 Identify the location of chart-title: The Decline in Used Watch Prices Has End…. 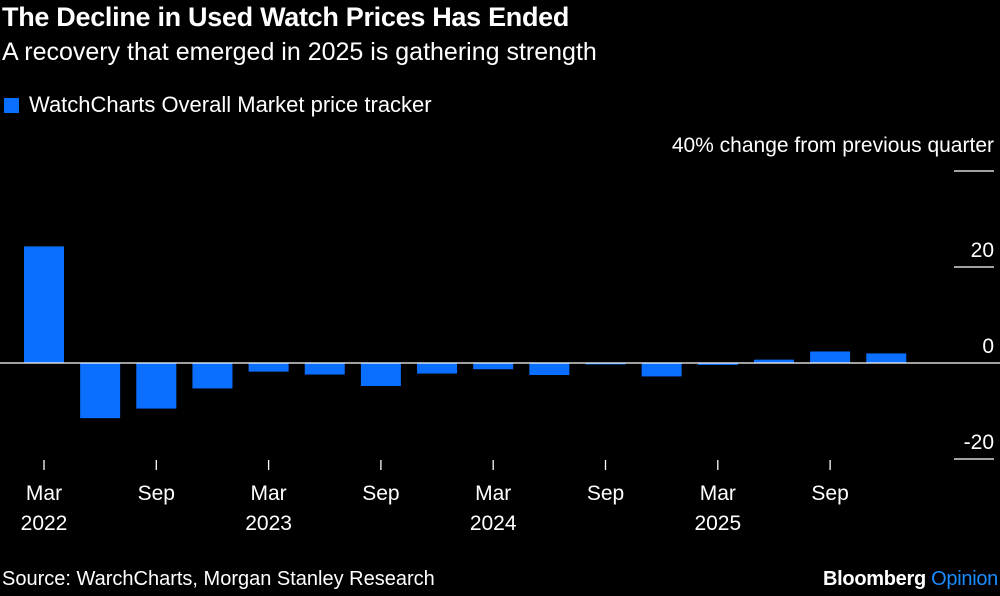
(286, 17).